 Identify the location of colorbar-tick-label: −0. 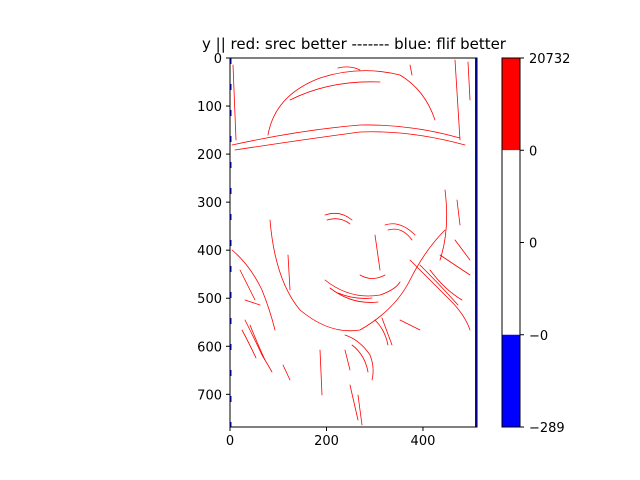
(538, 336).